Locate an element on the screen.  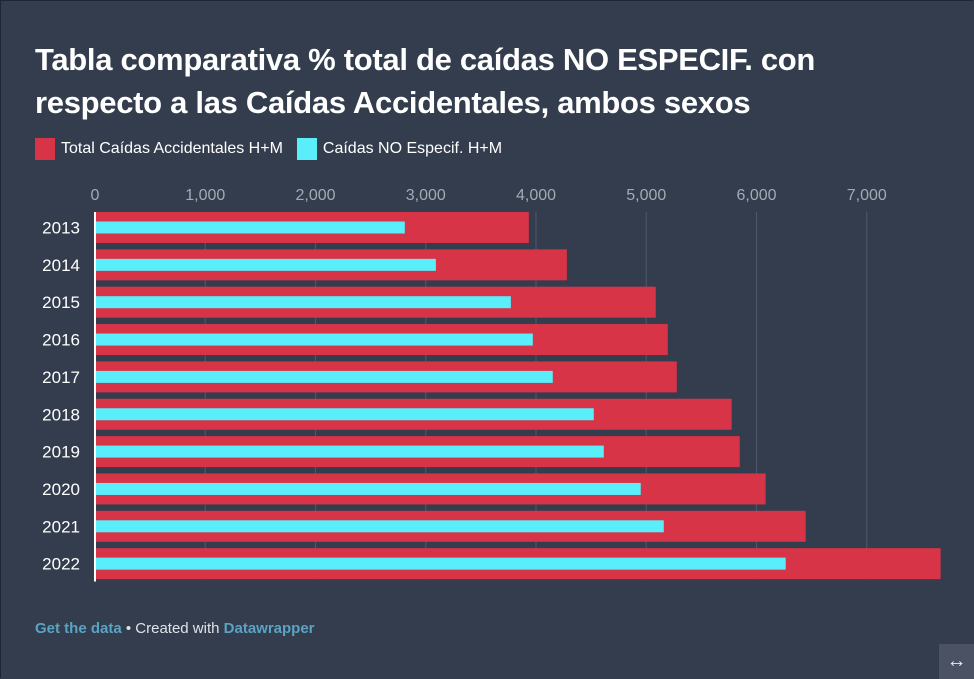
legend-label-total: Total Caídas Accidentales H+M is located at coordinates (172, 148).